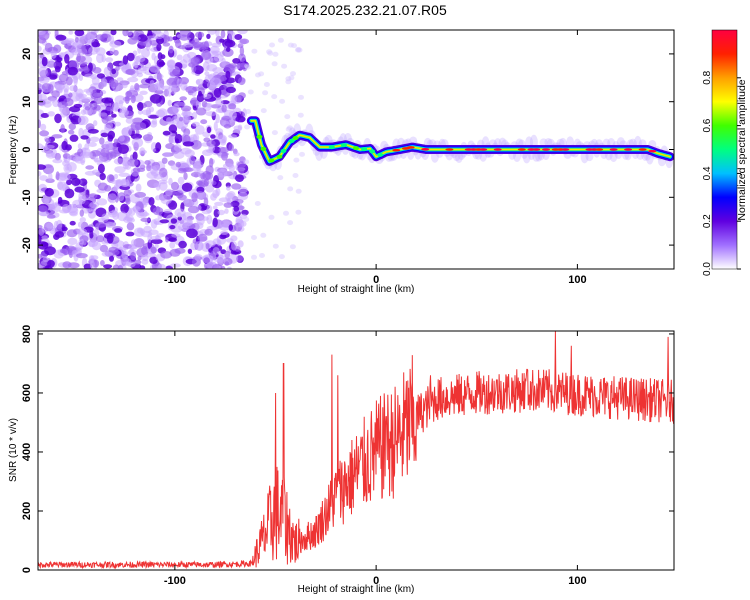 This screenshot has width=750, height=600. I want to click on signal-halo, so click(548, 142).